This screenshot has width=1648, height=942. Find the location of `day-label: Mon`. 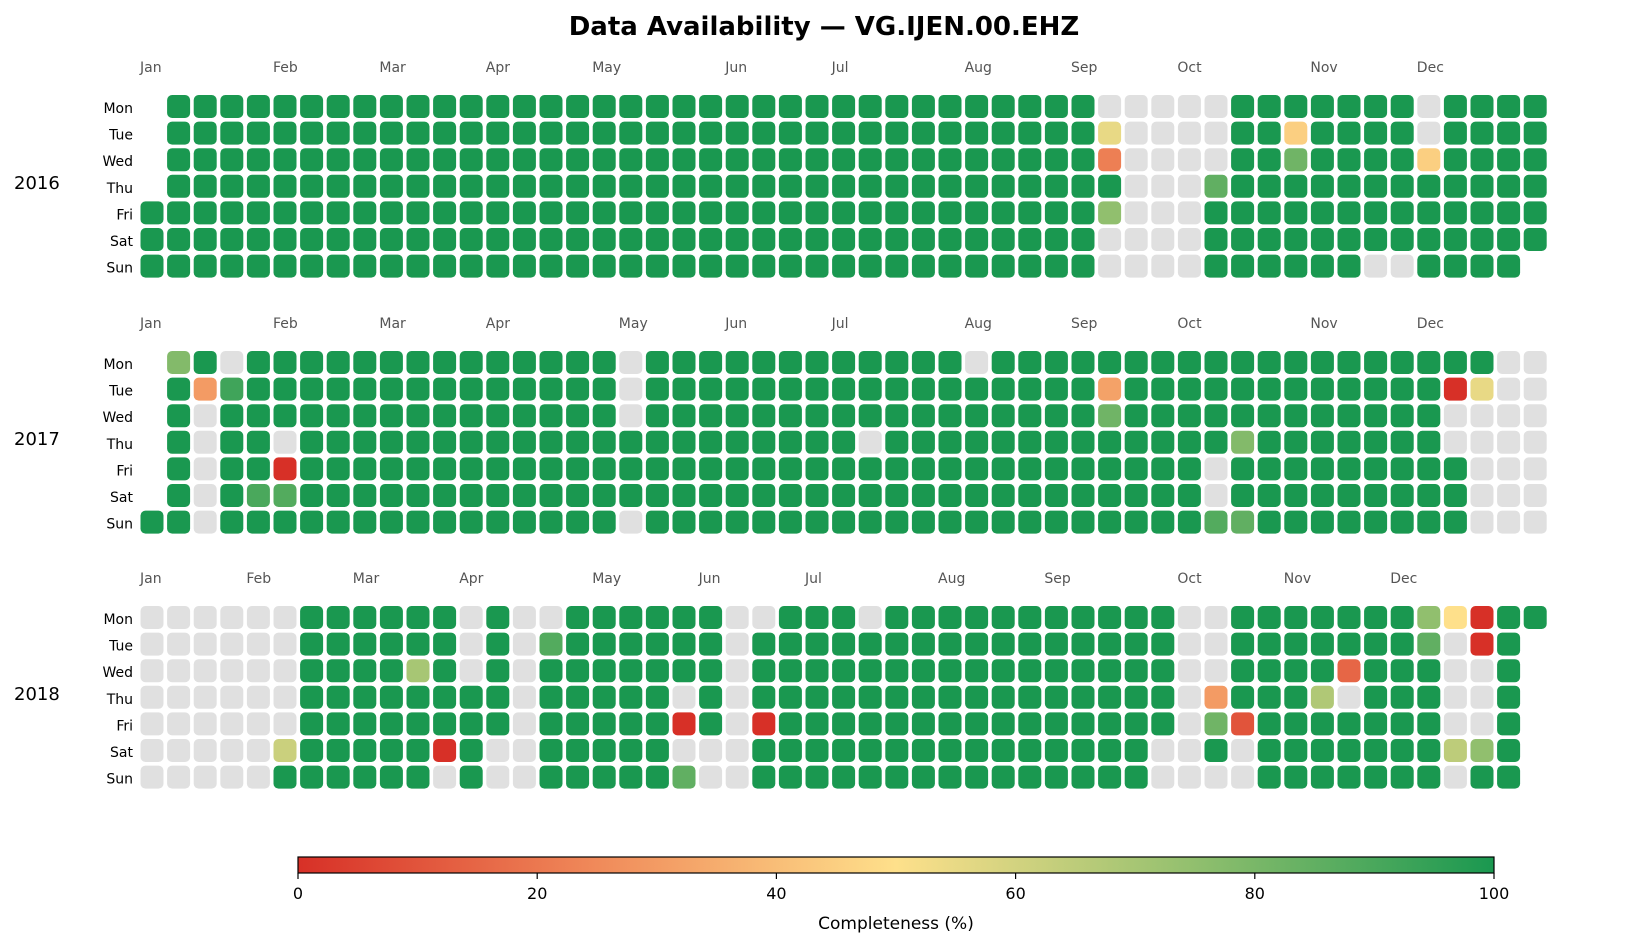

day-label: Mon is located at coordinates (118, 365).